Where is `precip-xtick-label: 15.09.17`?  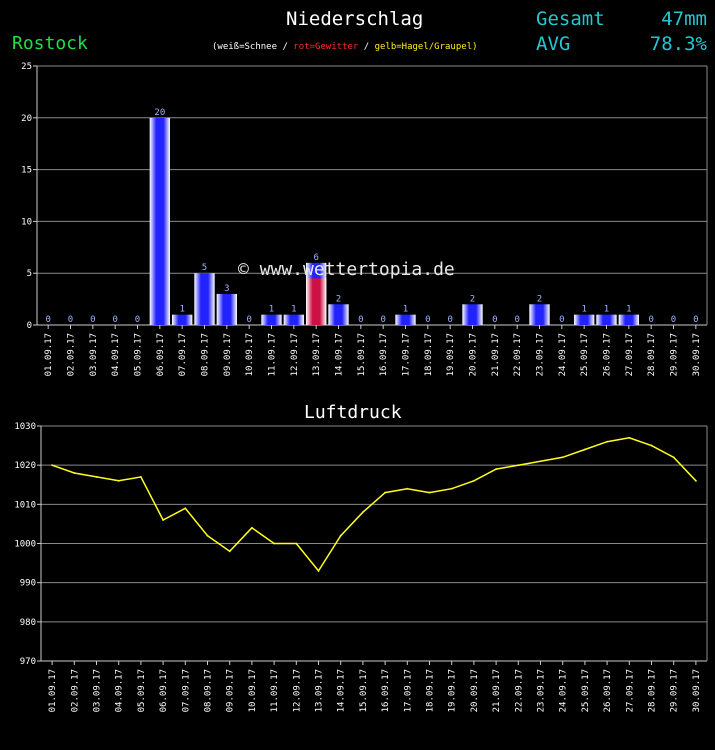
precip-xtick-label: 15.09.17 is located at coordinates (362, 354).